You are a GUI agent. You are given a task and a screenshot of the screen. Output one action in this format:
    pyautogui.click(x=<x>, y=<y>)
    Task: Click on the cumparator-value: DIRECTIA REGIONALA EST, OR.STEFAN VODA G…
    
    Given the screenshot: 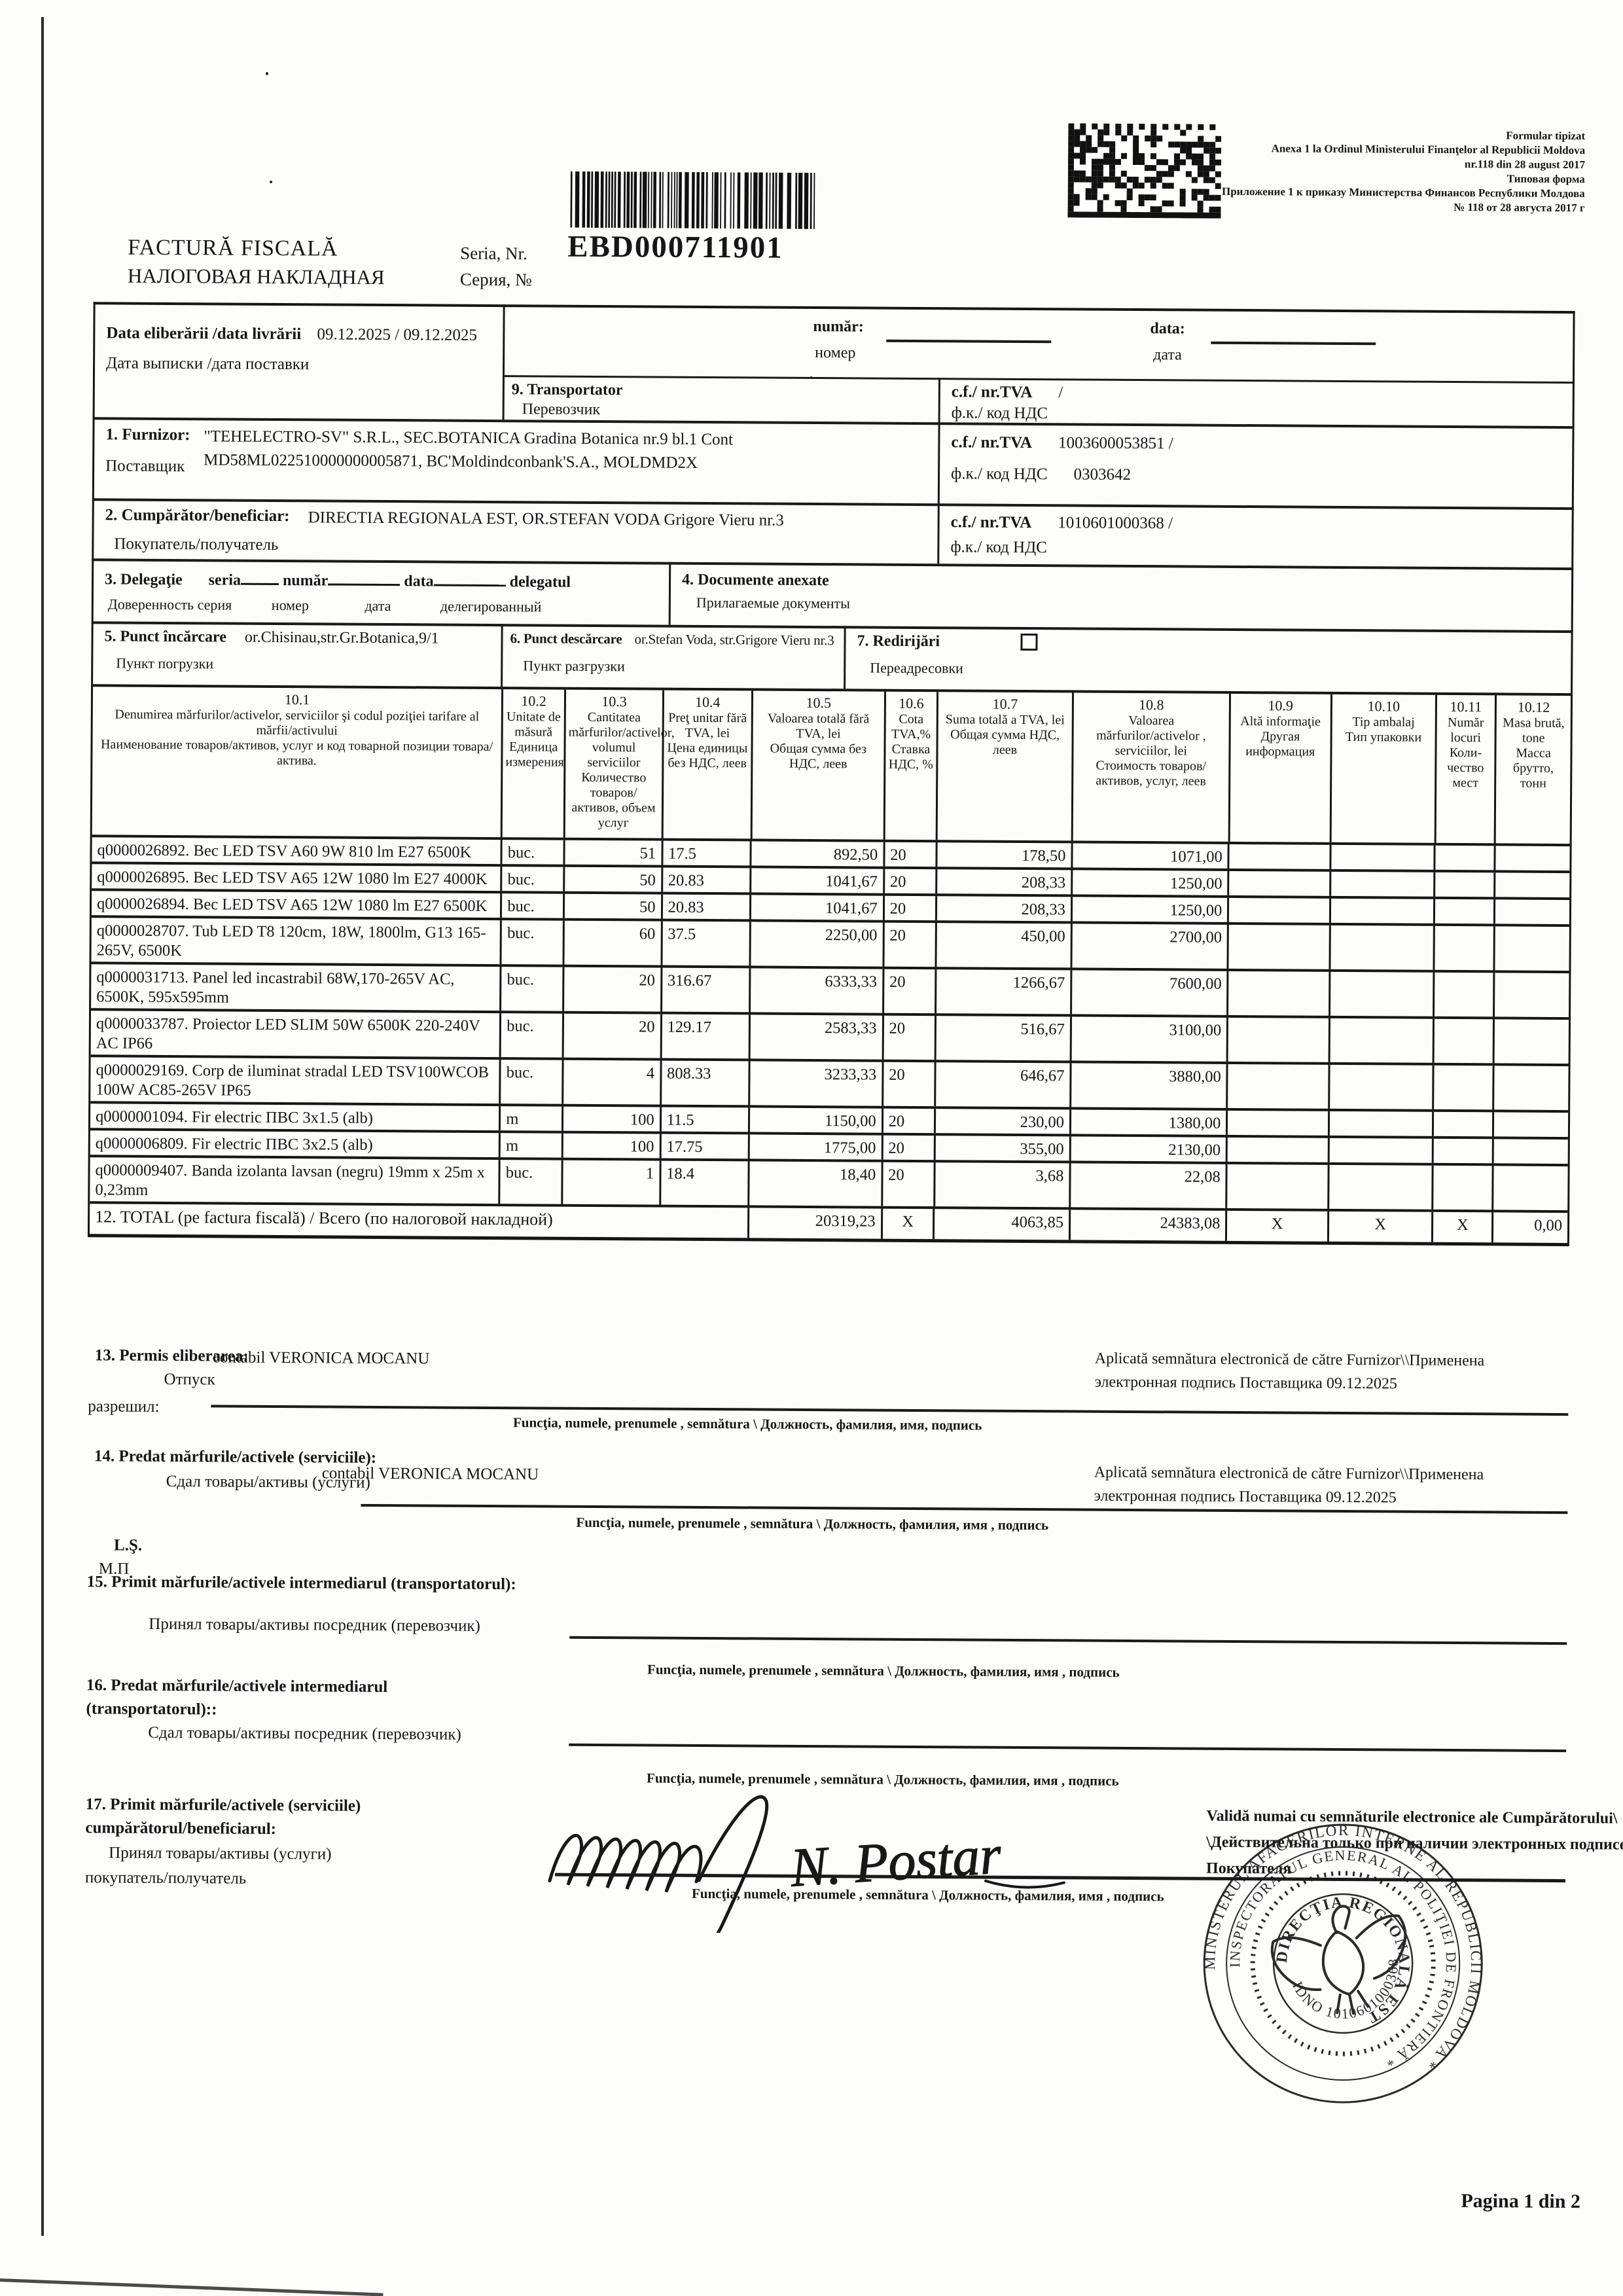 What is the action you would take?
    pyautogui.click(x=546, y=519)
    